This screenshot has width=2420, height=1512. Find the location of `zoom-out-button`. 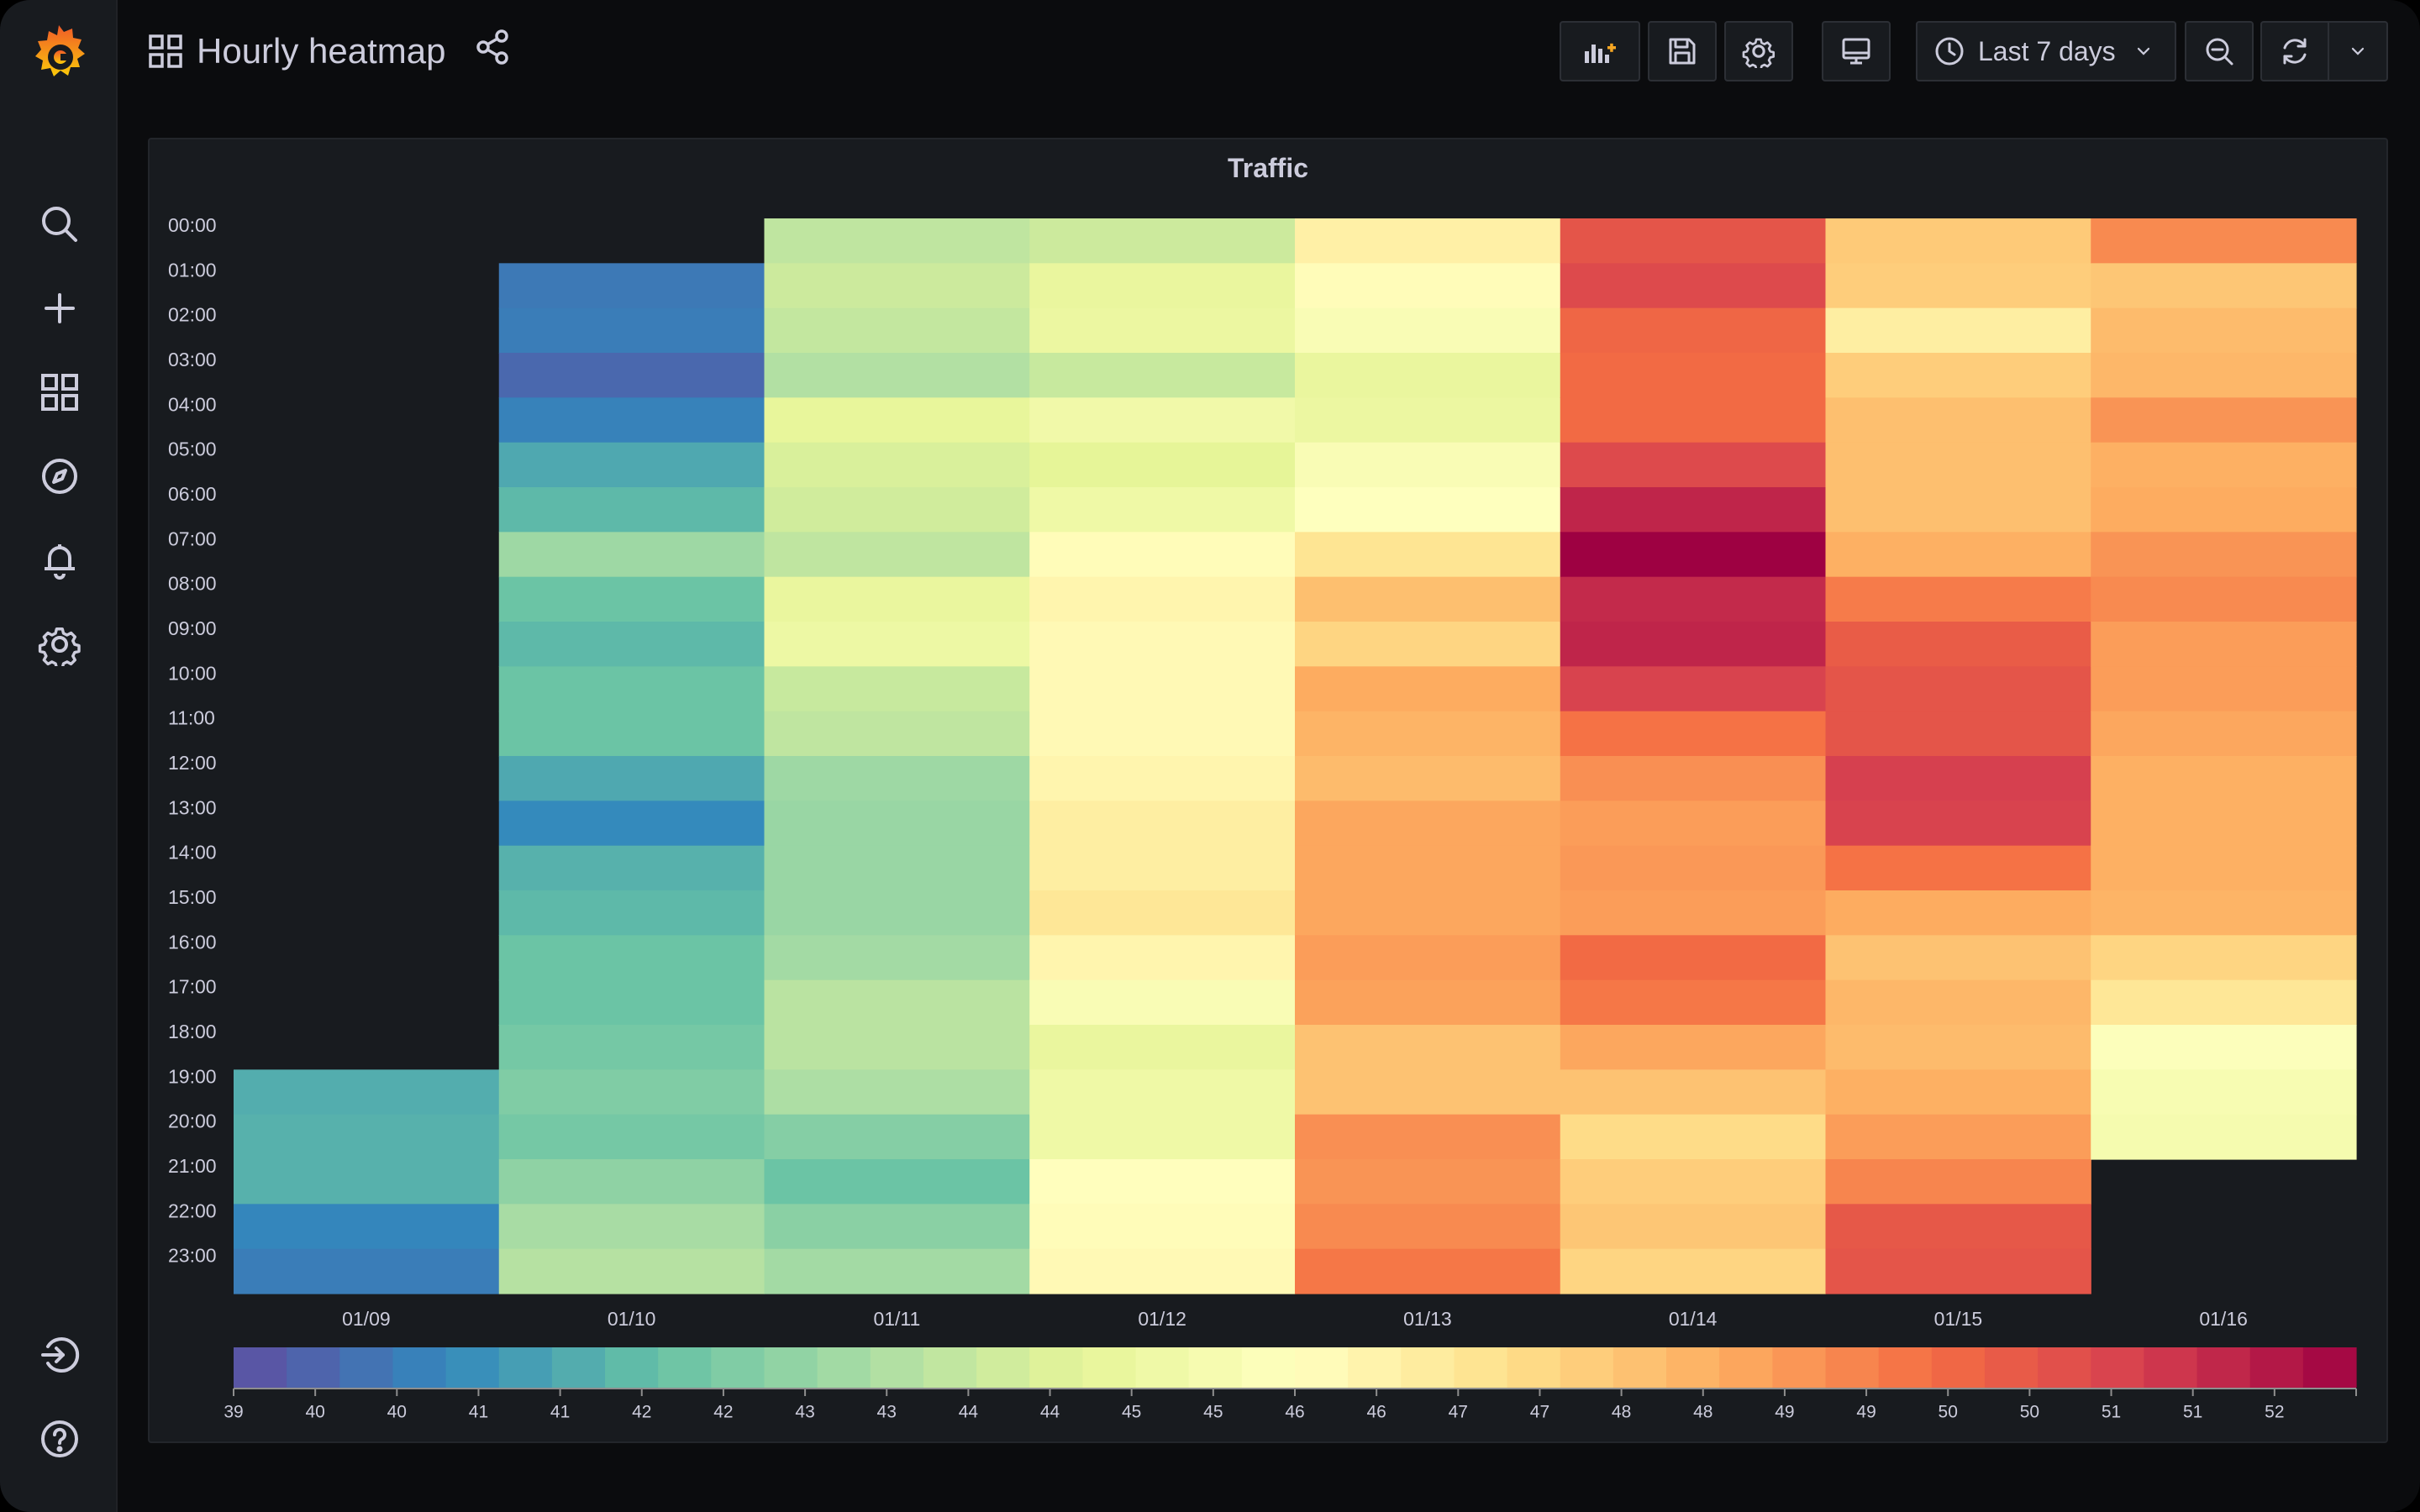

zoom-out-button is located at coordinates (2219, 51).